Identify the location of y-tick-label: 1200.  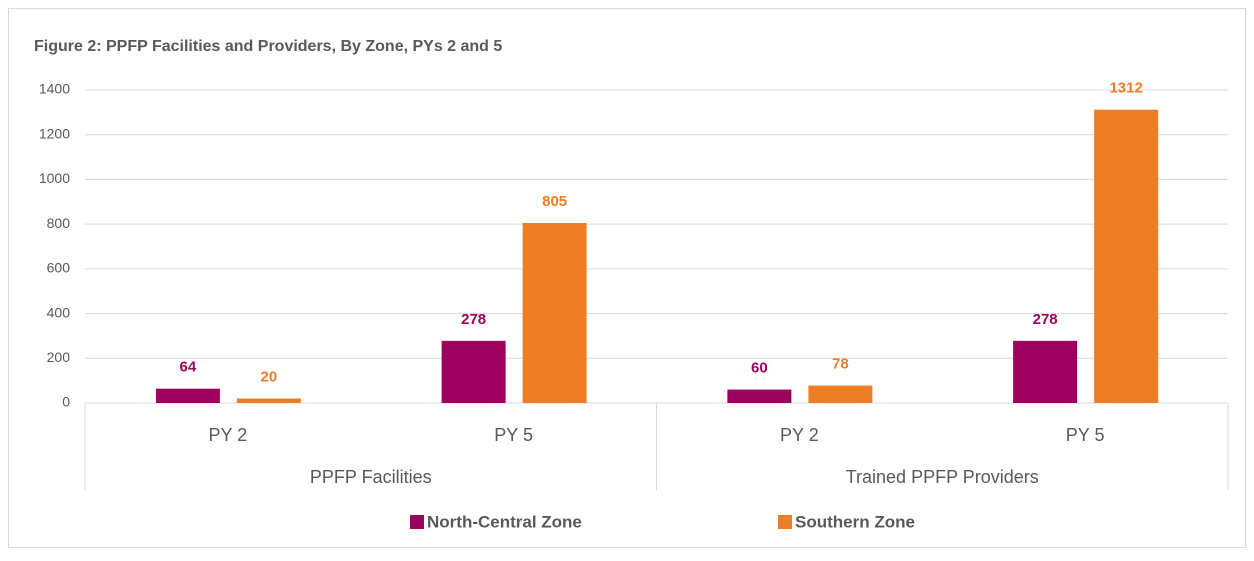
(54, 133).